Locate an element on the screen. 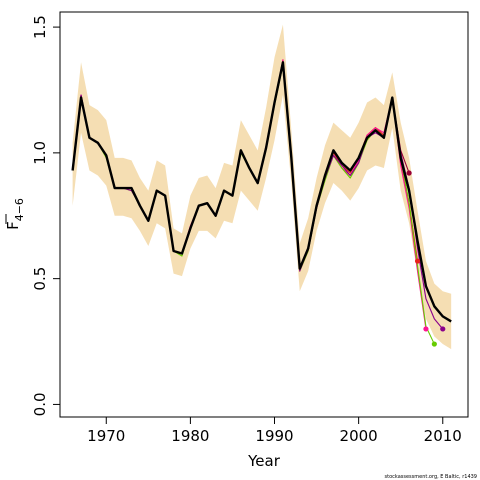 The image size is (480, 480). svg-text: F4−6 is located at coordinates (15, 214).